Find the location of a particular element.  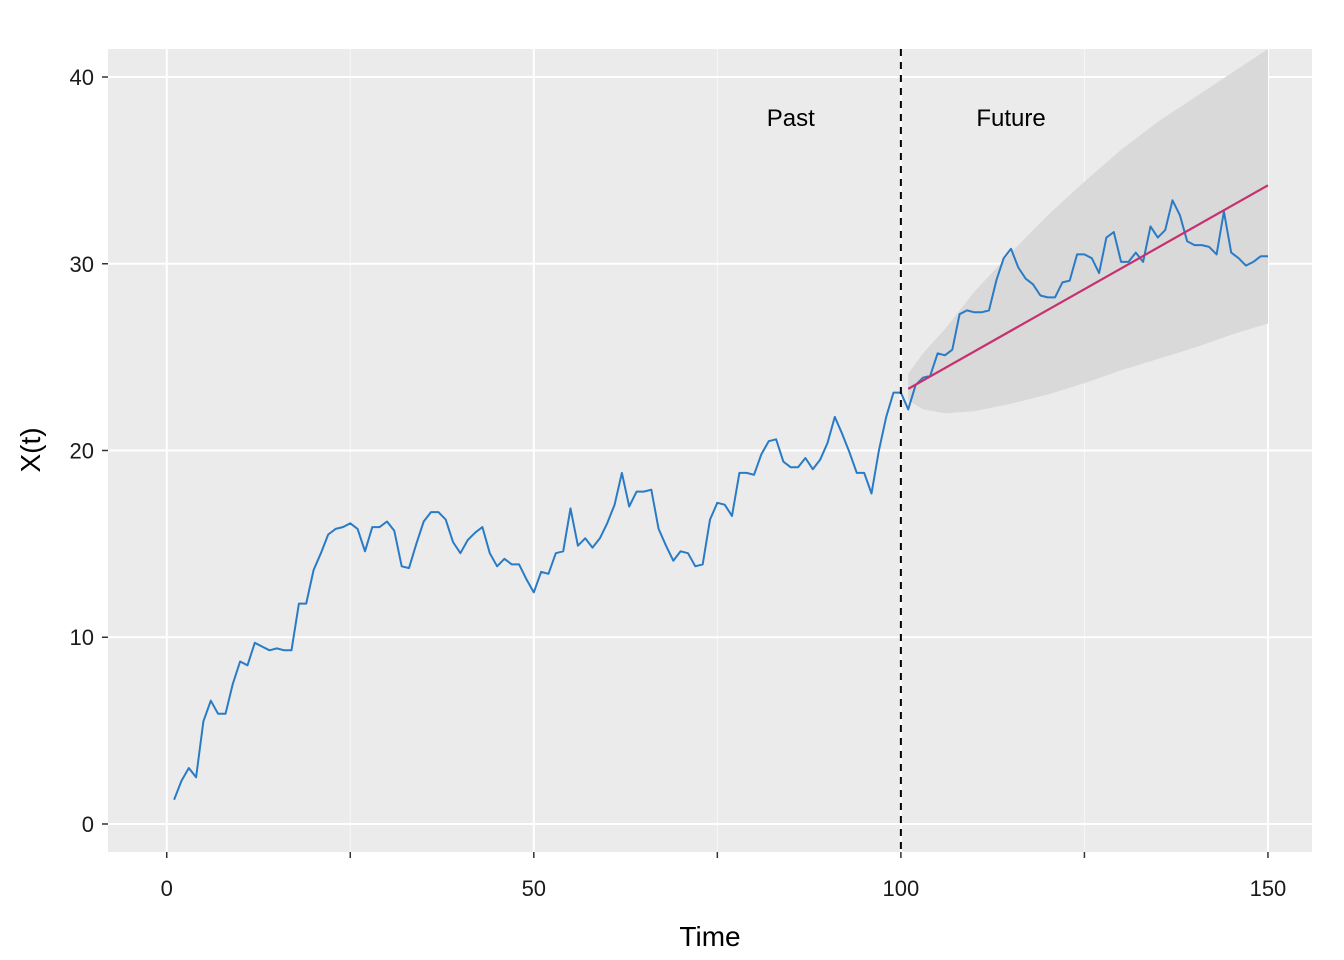

x-tick-label: 50 is located at coordinates (534, 888).